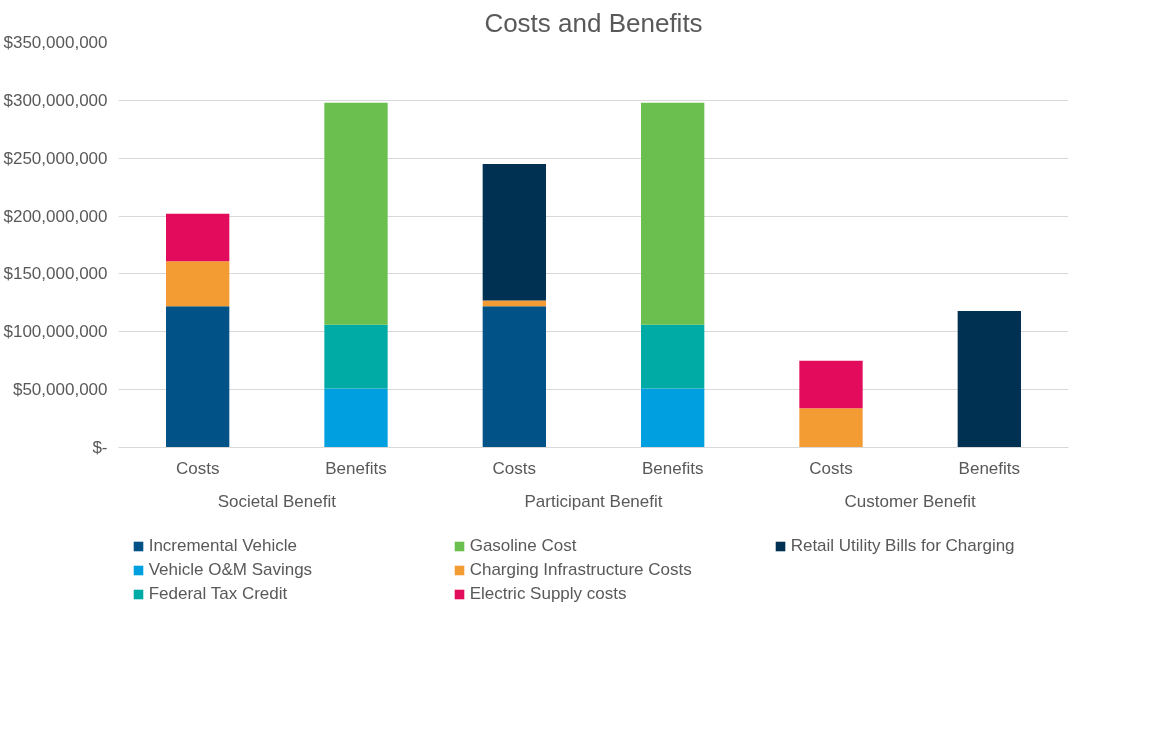  I want to click on text: Societal Benefit, so click(277, 501).